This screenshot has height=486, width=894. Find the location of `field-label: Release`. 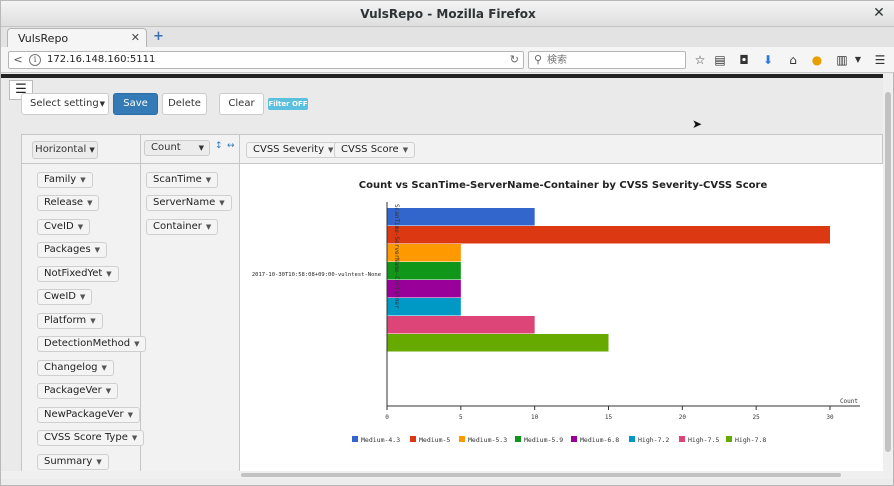

field-label: Release is located at coordinates (64, 202).